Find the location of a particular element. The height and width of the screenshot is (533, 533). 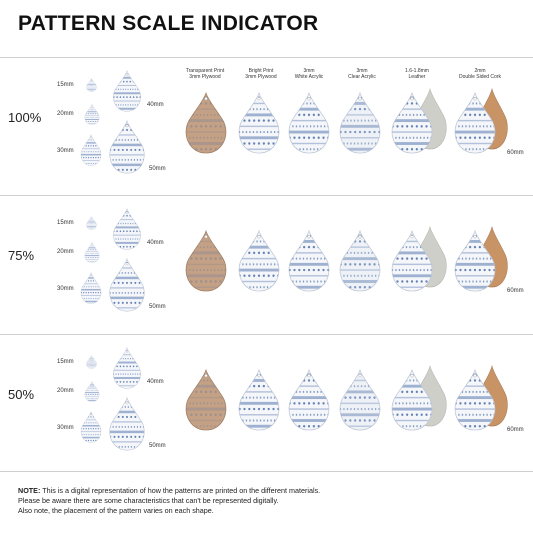

material-label: 3mm Clear Acrylic is located at coordinates (362, 74).